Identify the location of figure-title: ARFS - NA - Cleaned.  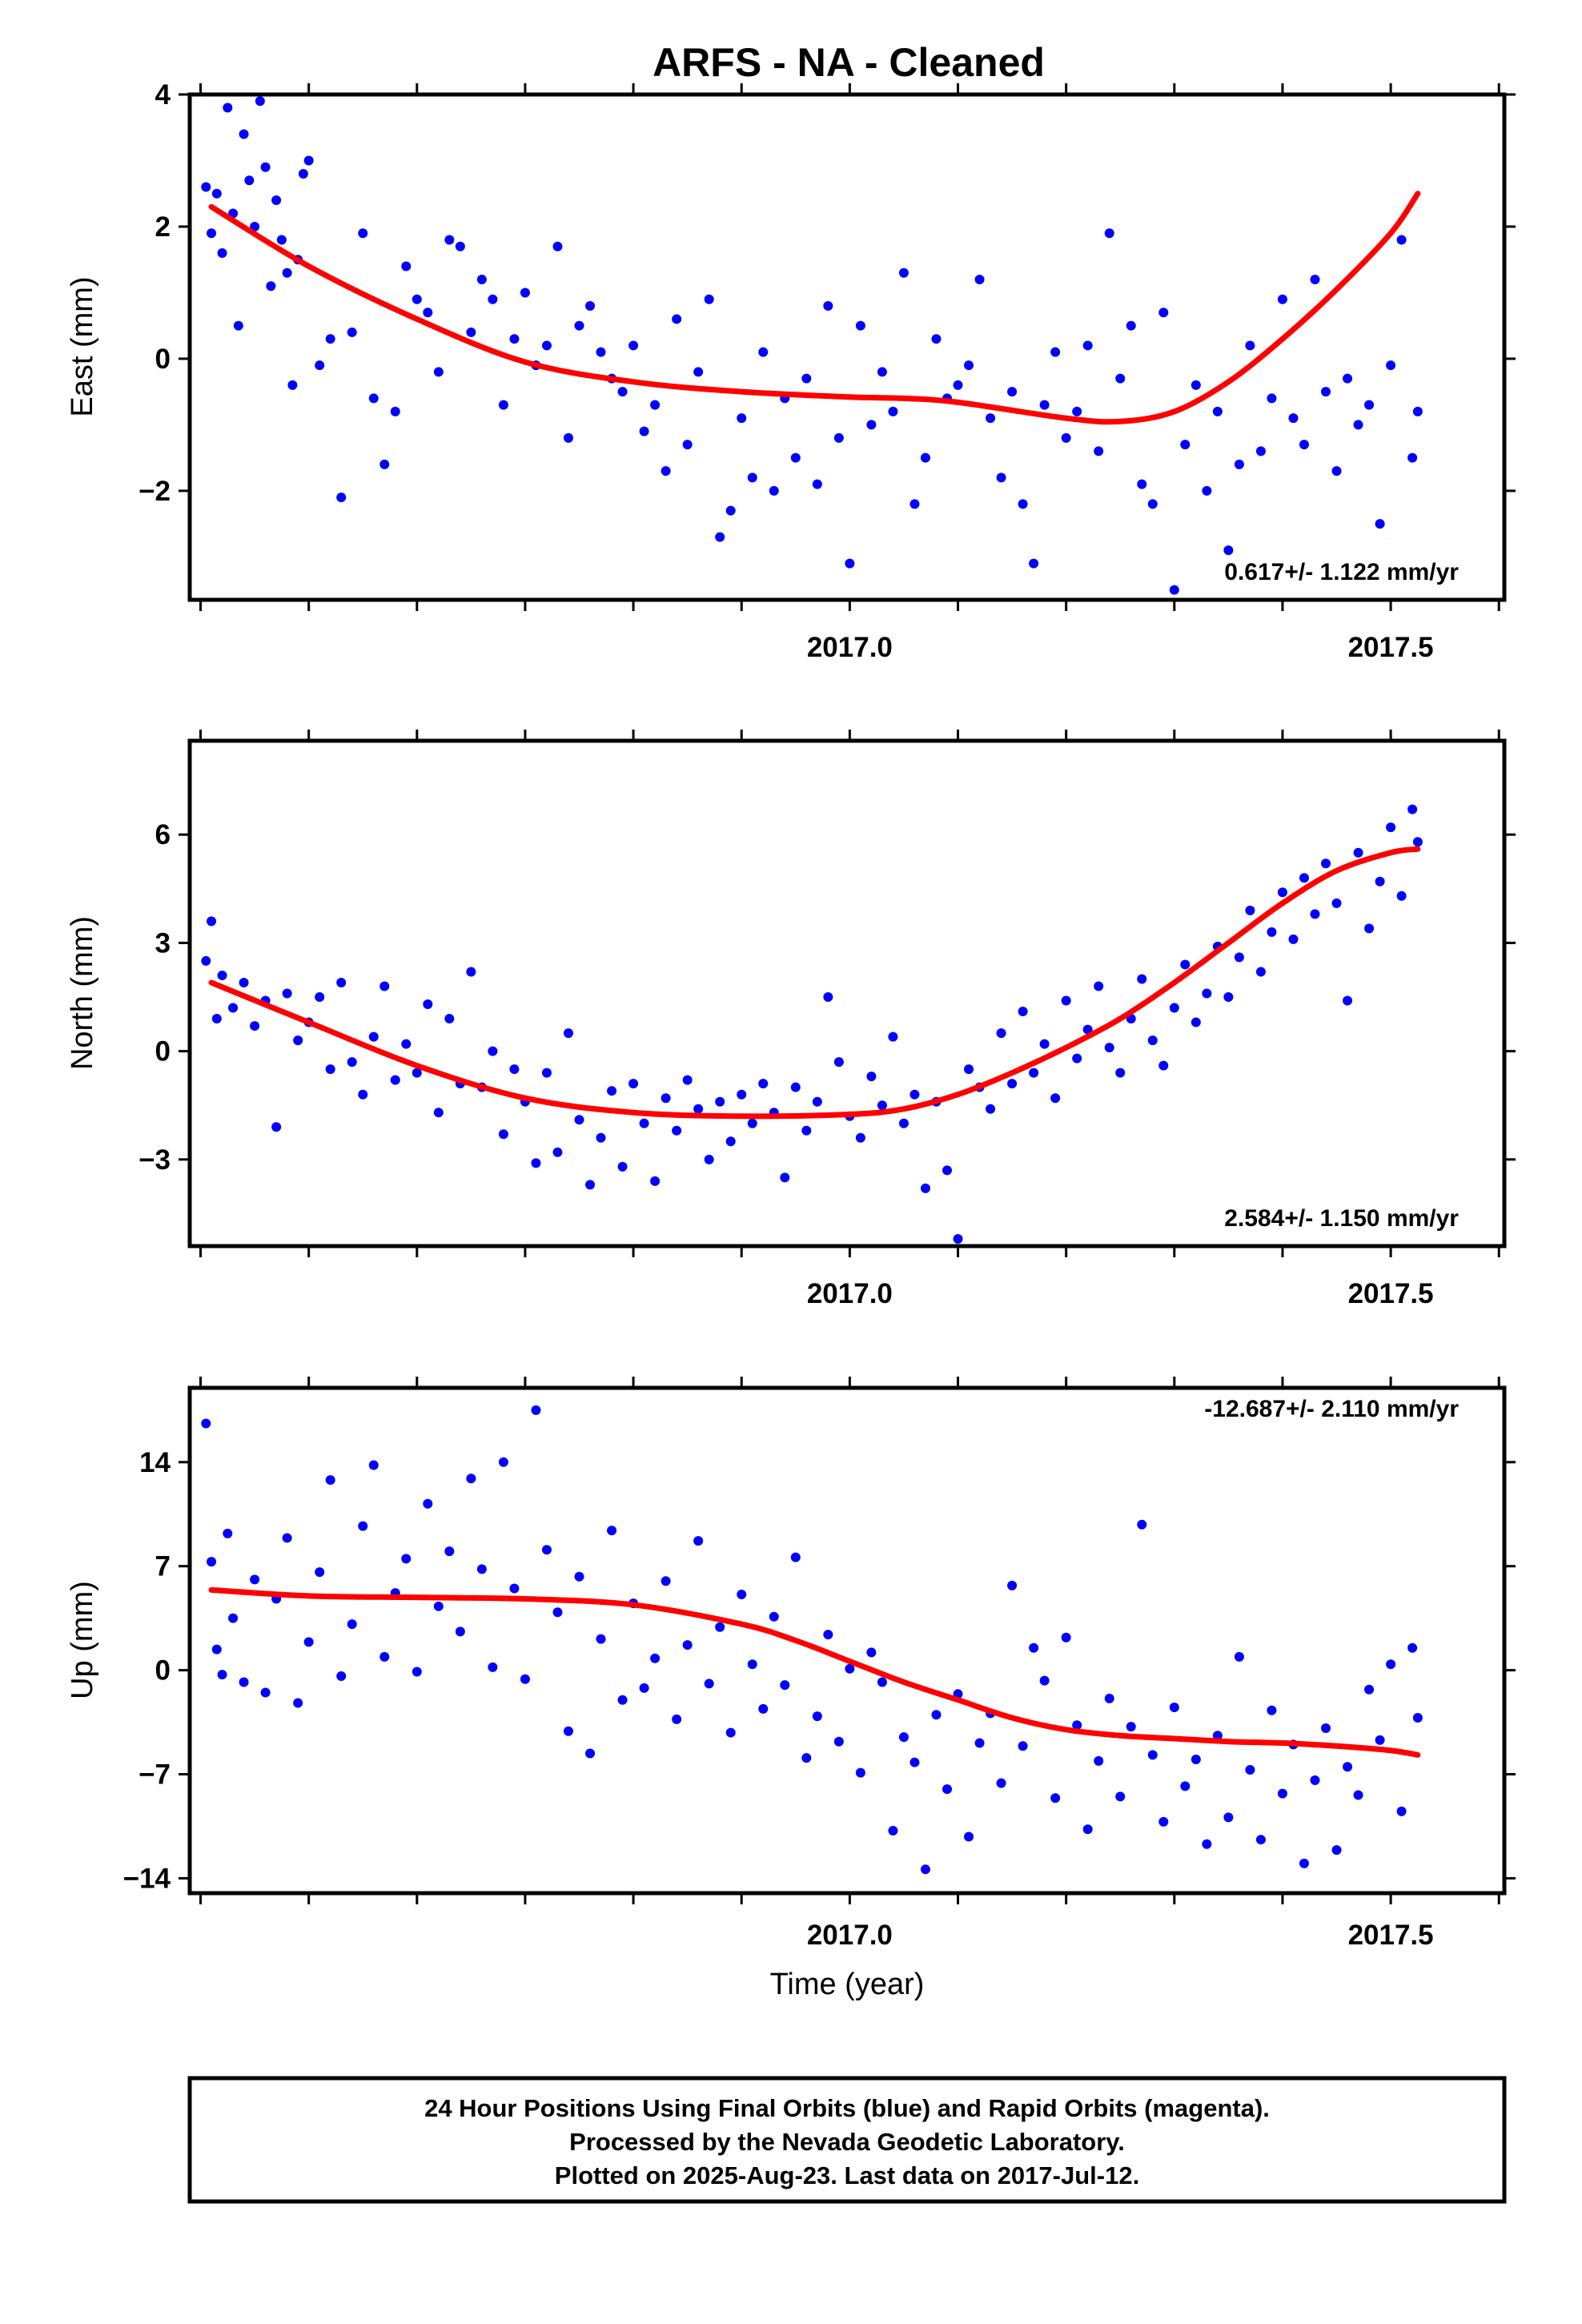
(848, 62).